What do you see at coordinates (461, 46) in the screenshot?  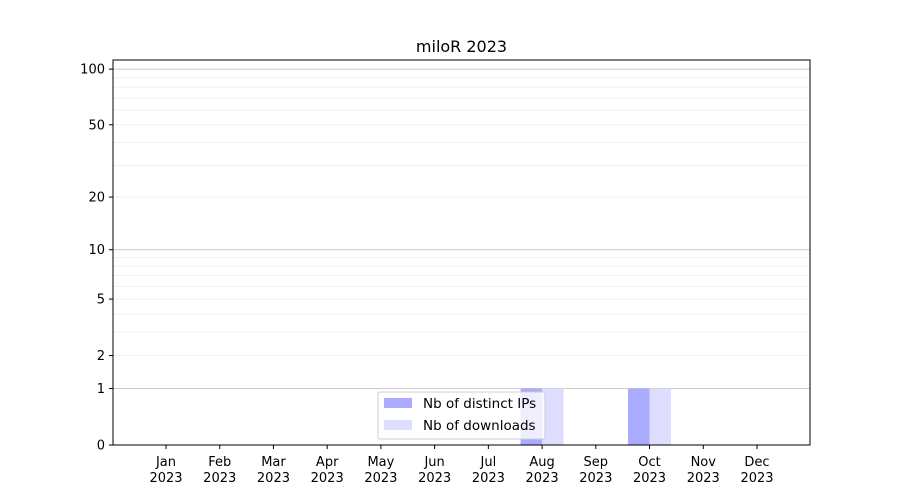 I see `chart-title: miloR 2023` at bounding box center [461, 46].